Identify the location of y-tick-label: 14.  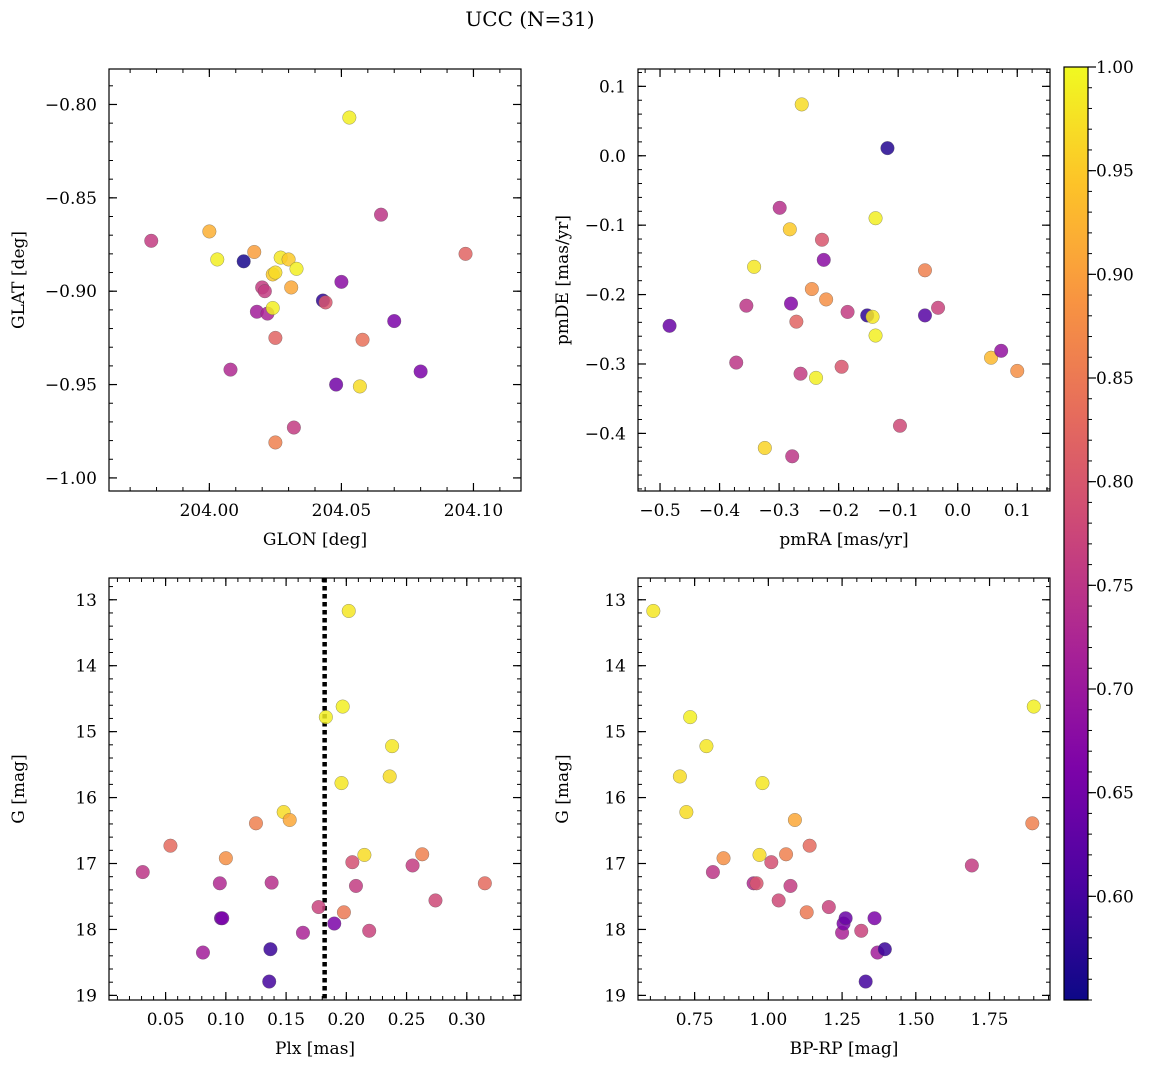
(615, 667).